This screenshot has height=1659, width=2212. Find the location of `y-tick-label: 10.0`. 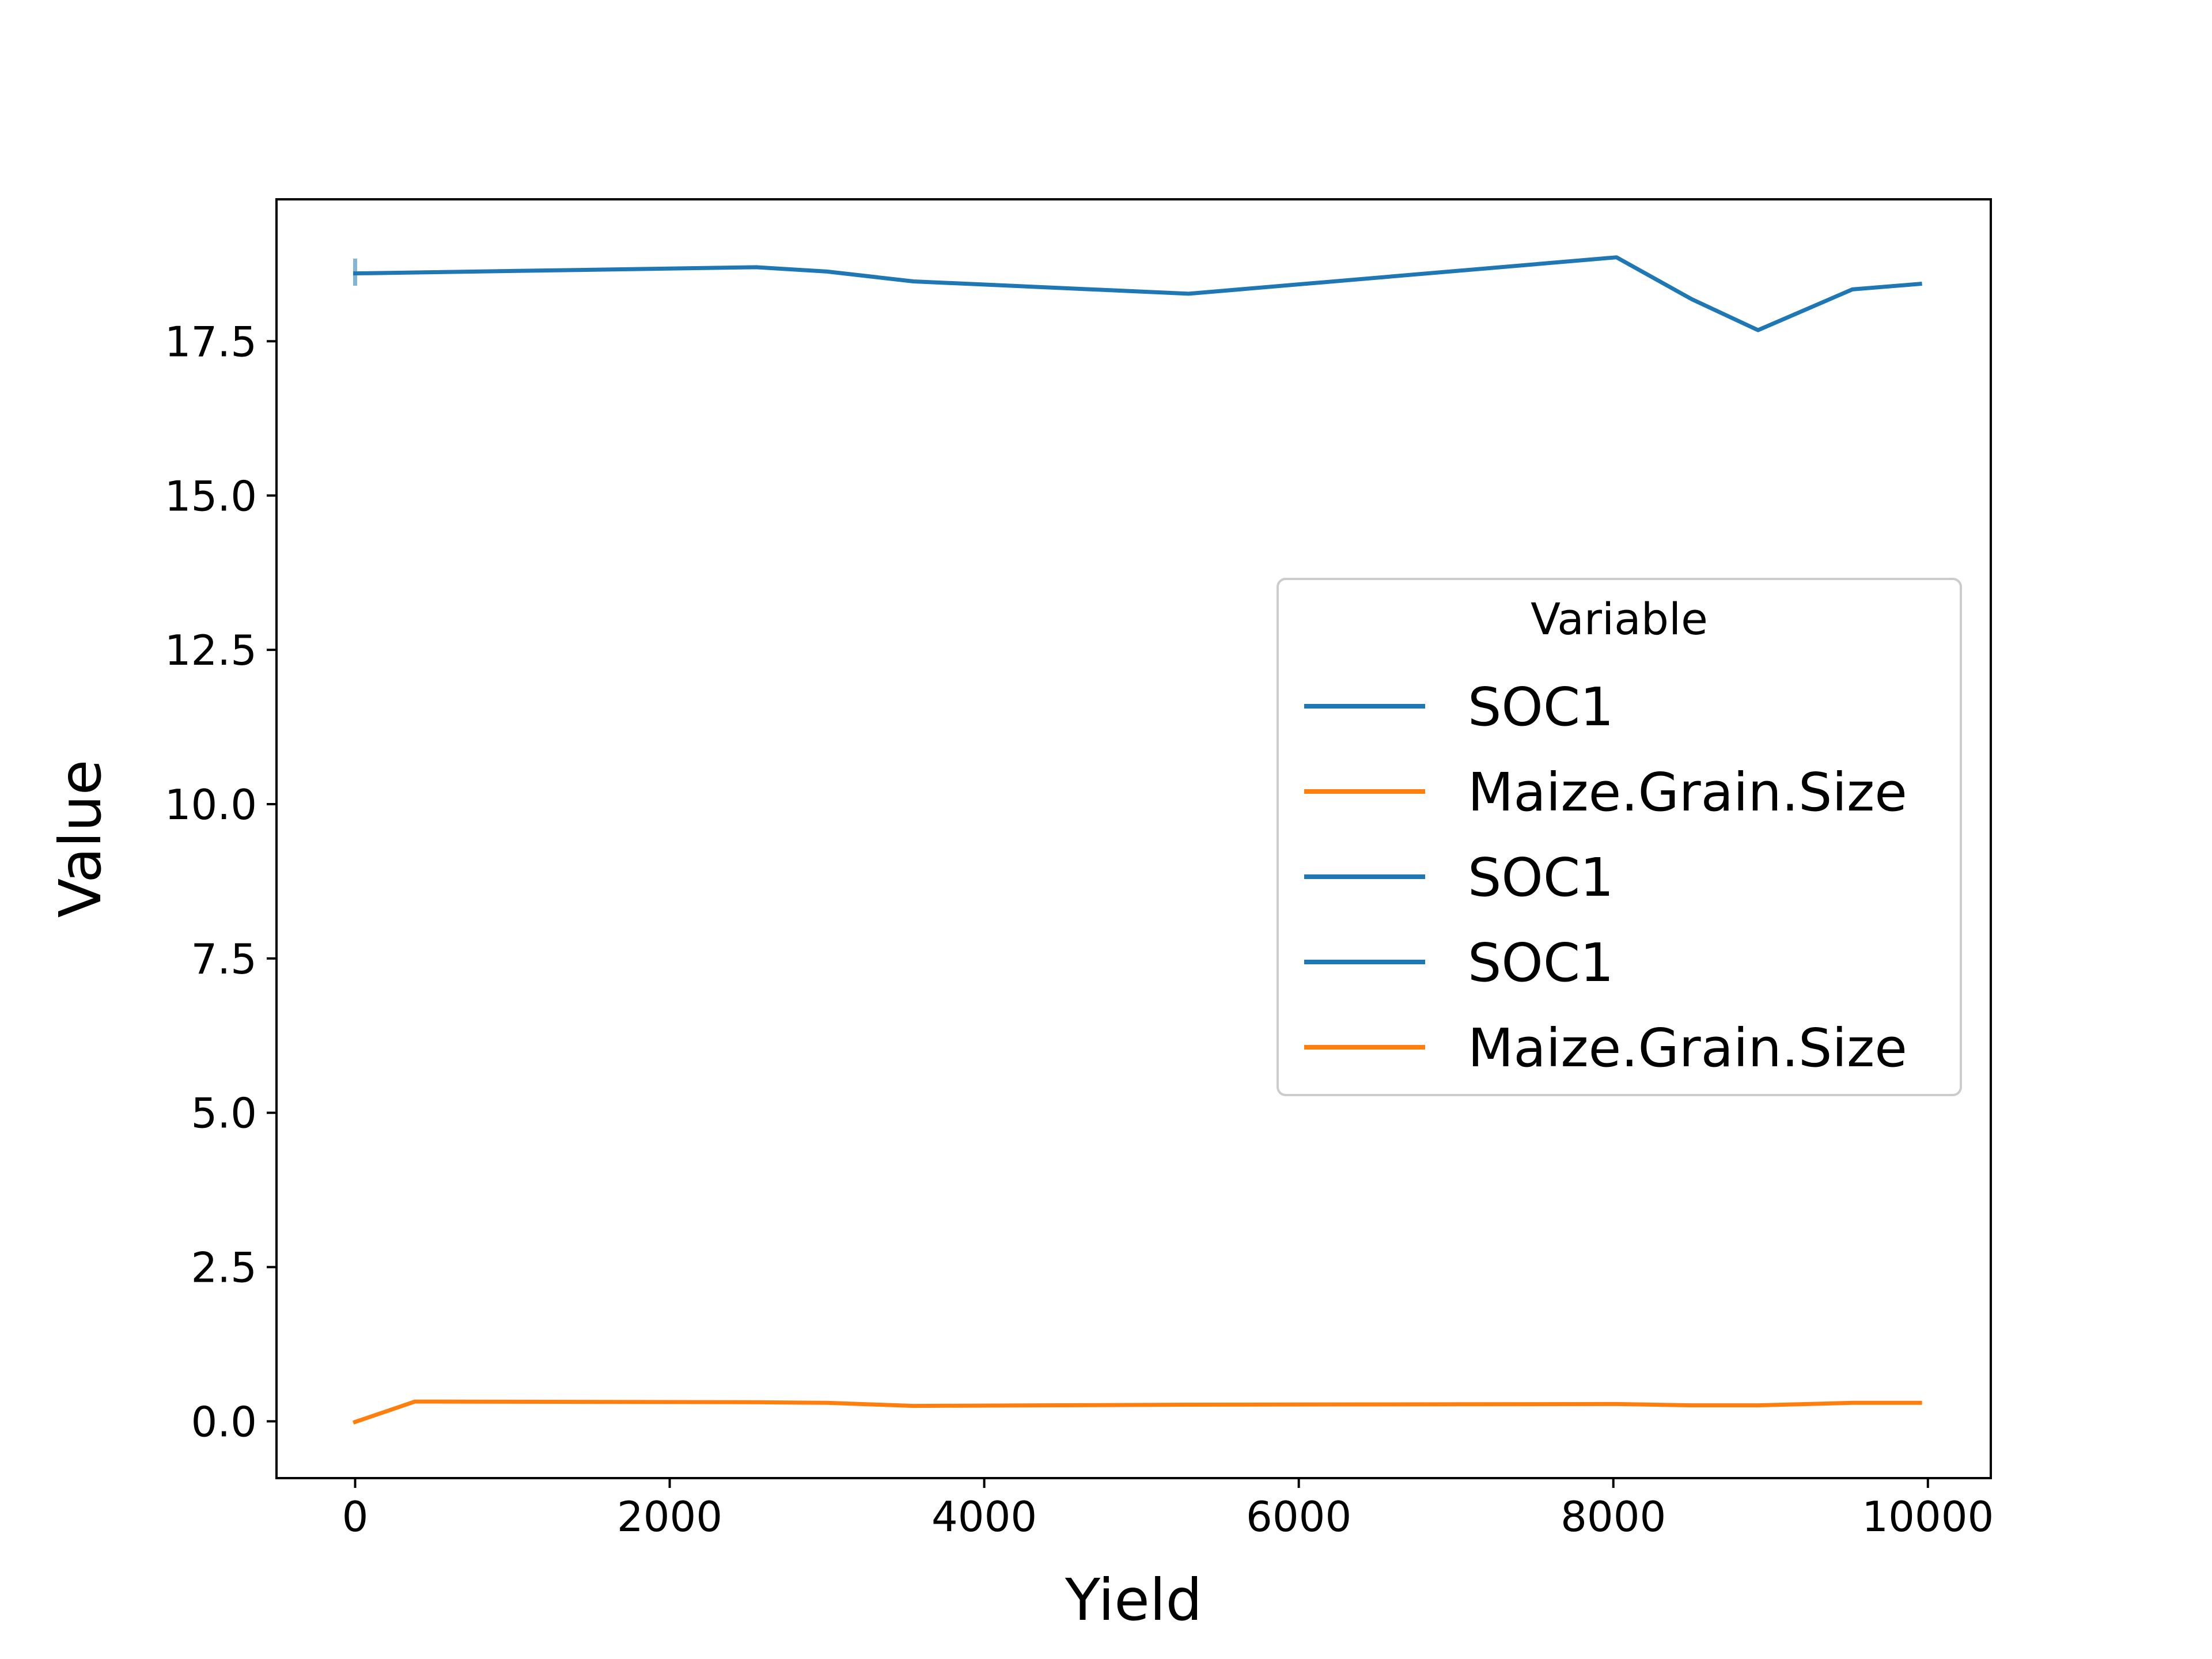

y-tick-label: 10.0 is located at coordinates (211, 805).